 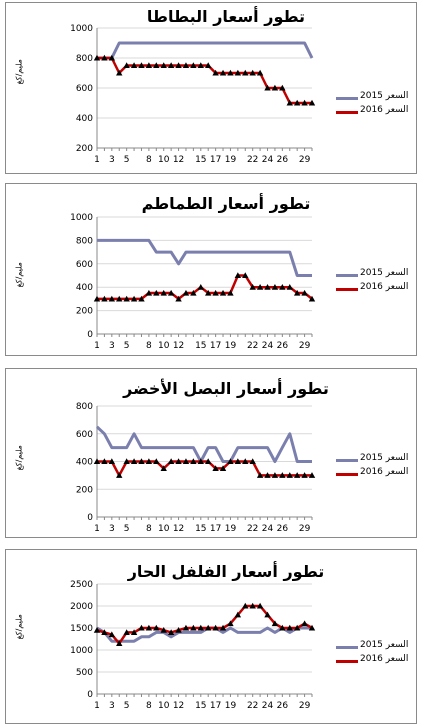 What do you see at coordinates (347, 289) in the screenshot?
I see `legend-swatch-2016` at bounding box center [347, 289].